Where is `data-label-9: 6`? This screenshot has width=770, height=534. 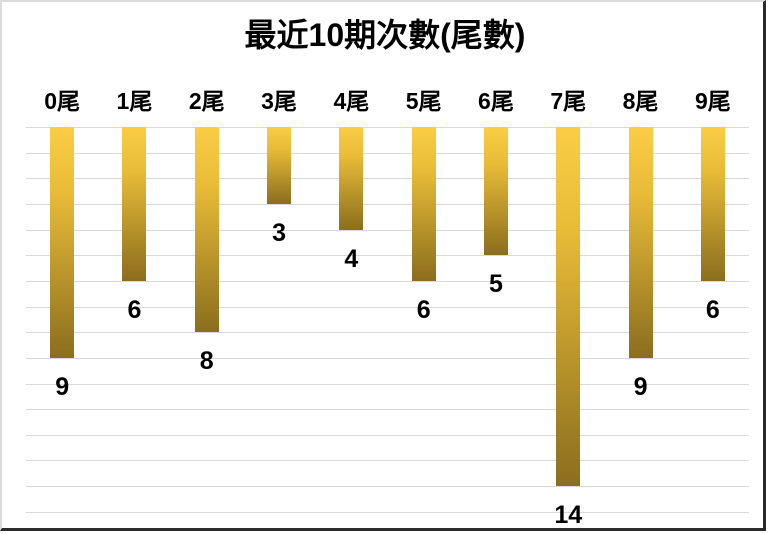
data-label-9: 6 is located at coordinates (712, 310).